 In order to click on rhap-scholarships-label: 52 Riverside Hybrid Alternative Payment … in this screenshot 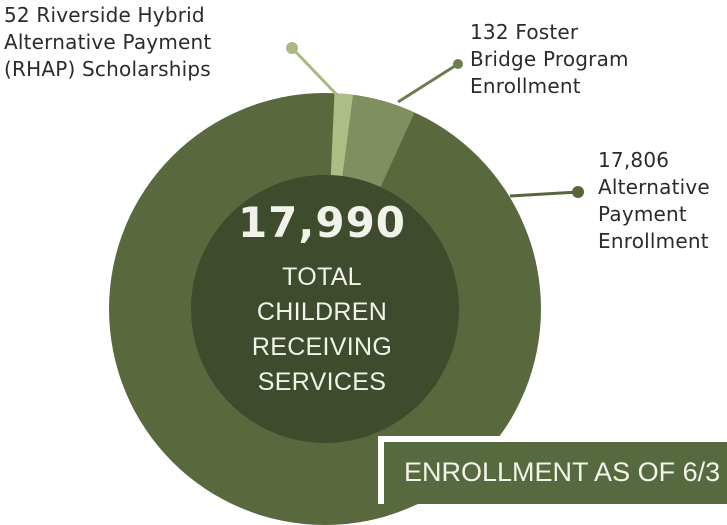, I will do `click(108, 42)`.